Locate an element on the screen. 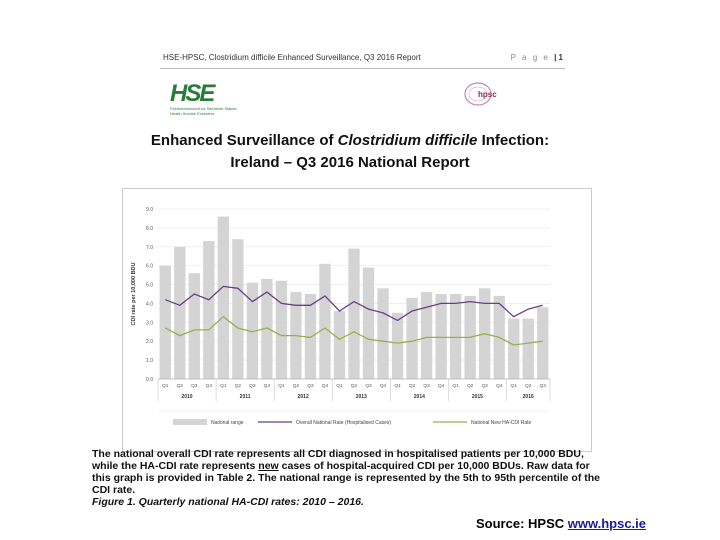 The image size is (720, 540). y-tick-label: 3.0 is located at coordinates (149, 323).